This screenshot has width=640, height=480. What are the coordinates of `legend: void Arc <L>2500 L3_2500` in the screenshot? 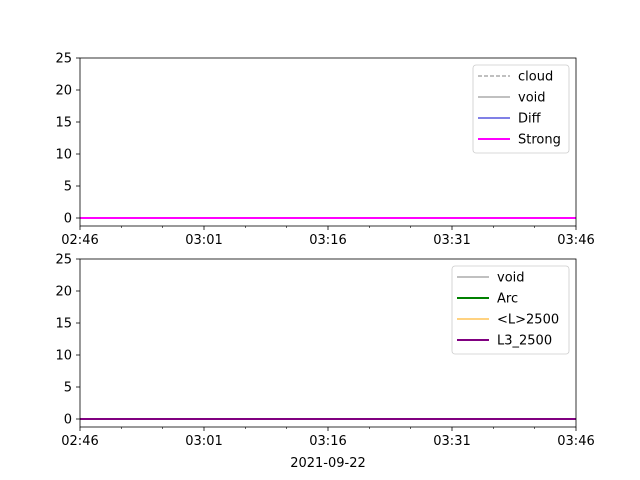 It's located at (510, 310).